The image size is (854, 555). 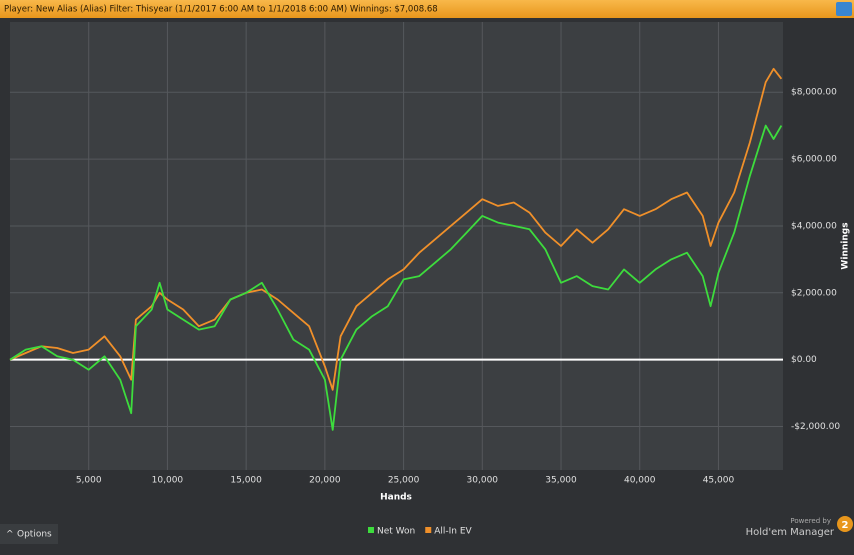 I want to click on options-button, so click(x=29, y=534).